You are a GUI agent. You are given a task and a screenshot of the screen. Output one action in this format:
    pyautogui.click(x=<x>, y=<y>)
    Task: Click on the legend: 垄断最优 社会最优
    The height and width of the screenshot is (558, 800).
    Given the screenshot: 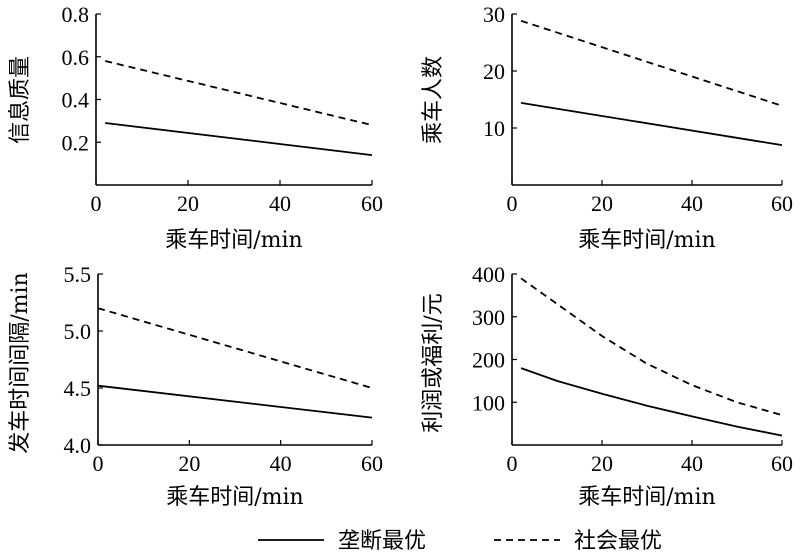 What is the action you would take?
    pyautogui.click(x=460, y=541)
    